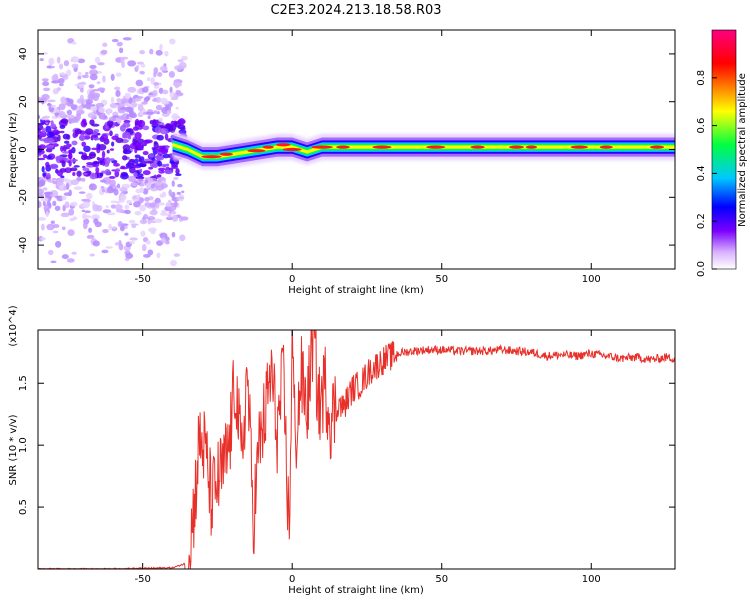 The width and height of the screenshot is (750, 600). I want to click on ridge-peak, so click(382, 147).